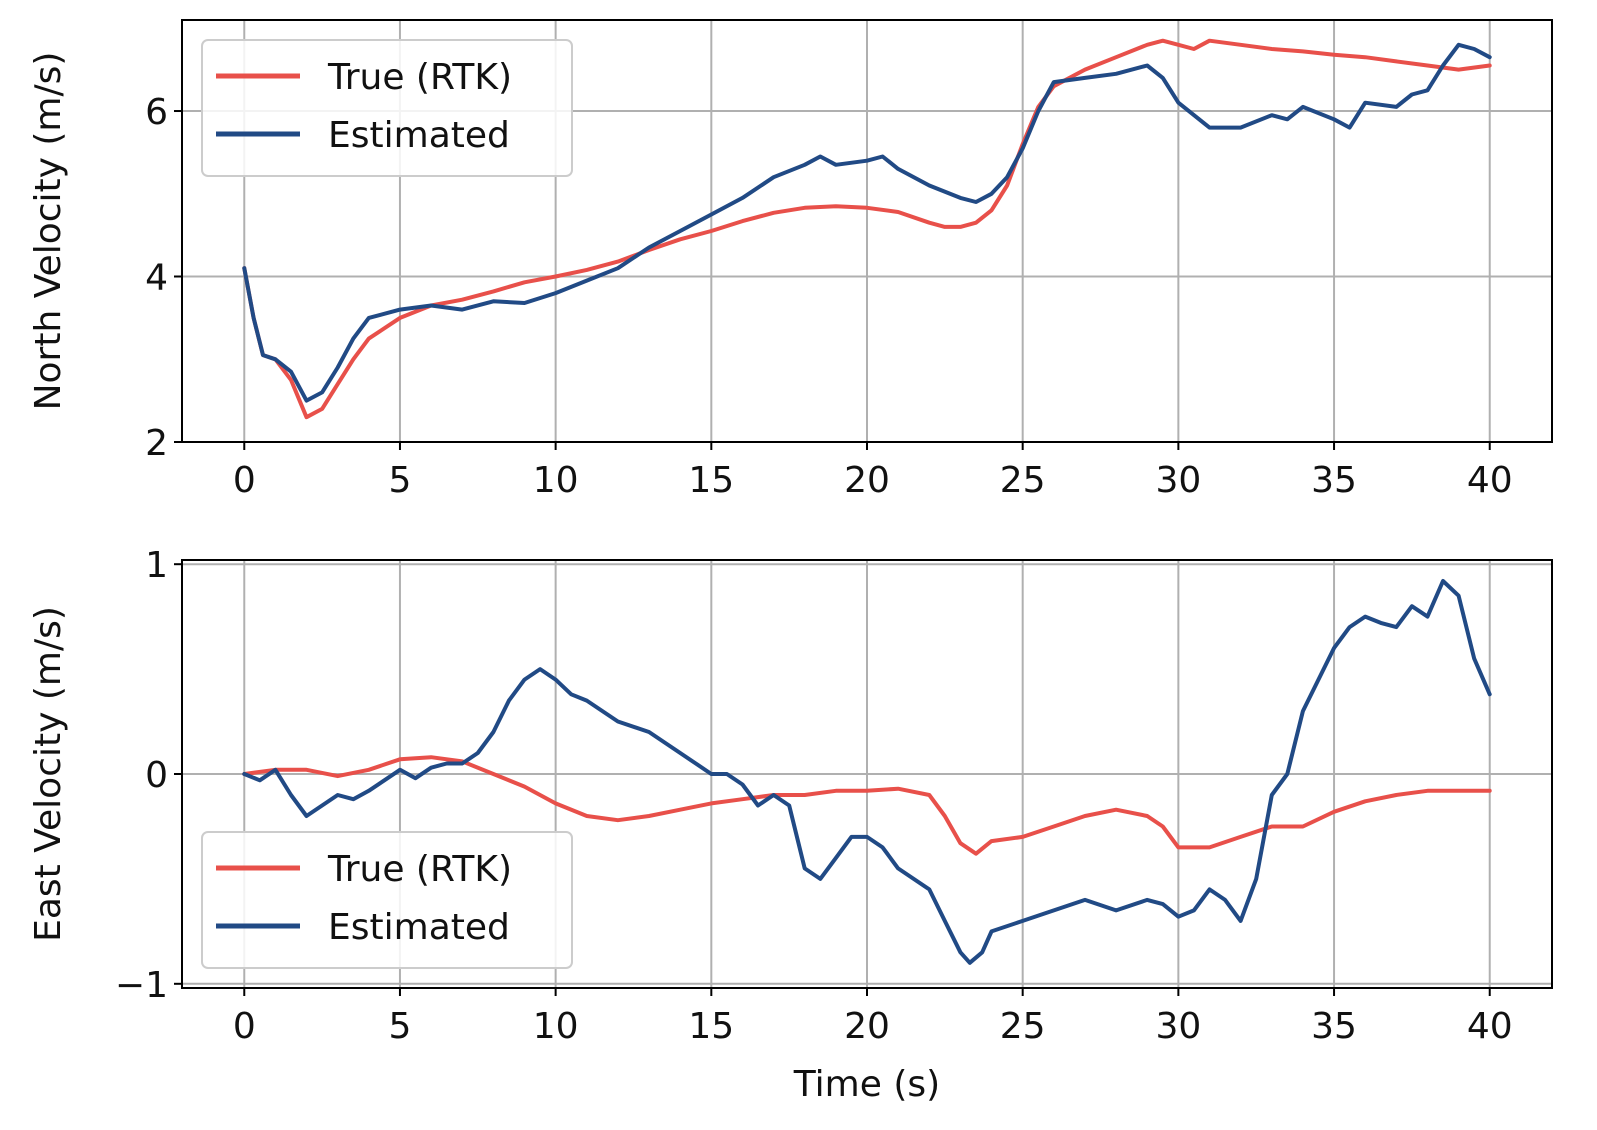 The image size is (1597, 1130). I want to click on y-axis-label: East Velocity (m/s), so click(48, 774).